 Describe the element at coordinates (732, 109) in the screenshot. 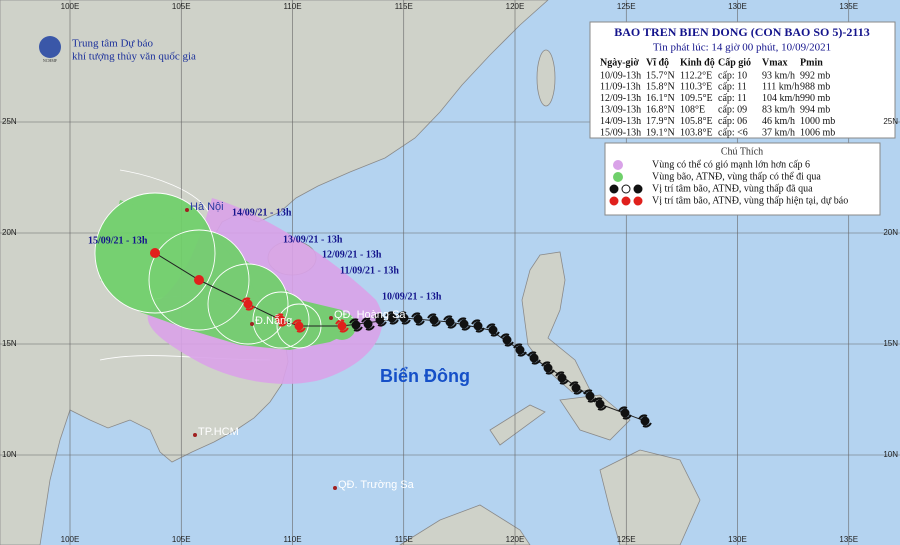

I see `table-cell: cấp: 09` at that location.